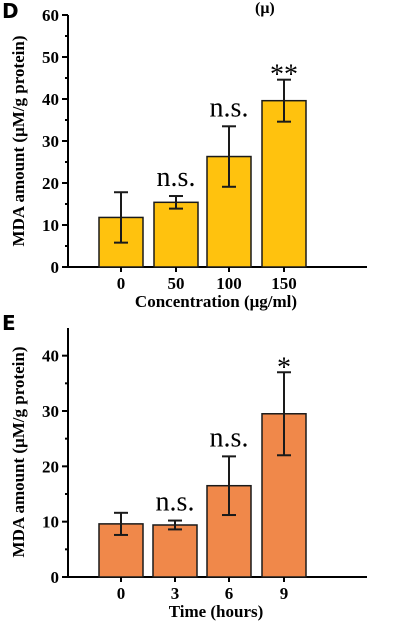 The image size is (405, 642). Describe the element at coordinates (207, 280) in the screenshot. I see `panel-d-x-ticks: 0 50 100 150` at that location.